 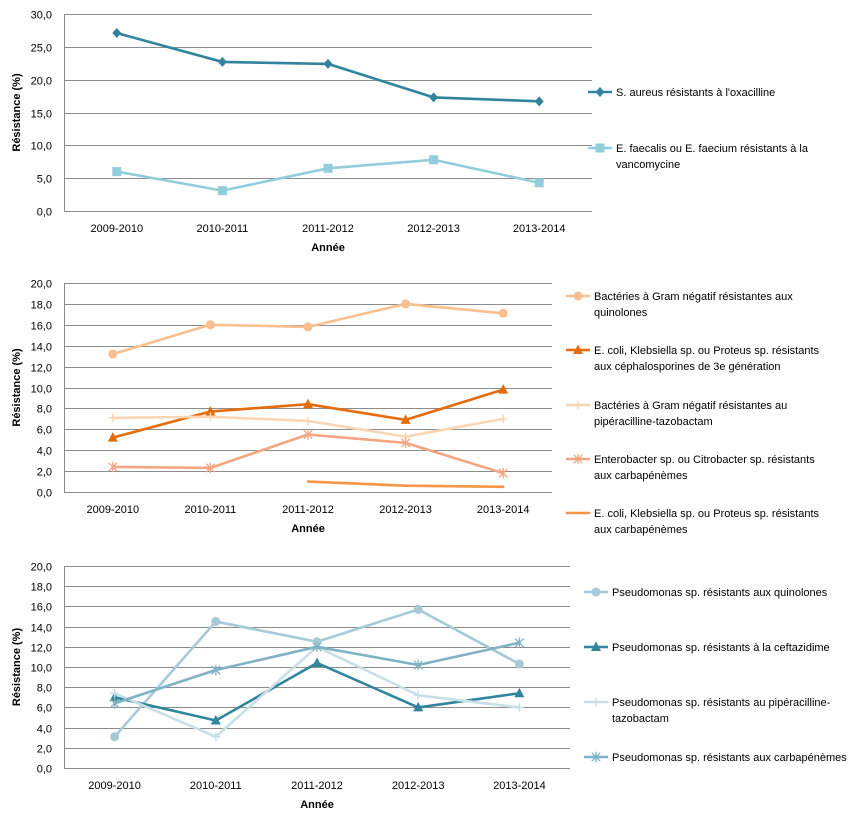 I want to click on chart2-series-5-line, so click(x=405, y=484).